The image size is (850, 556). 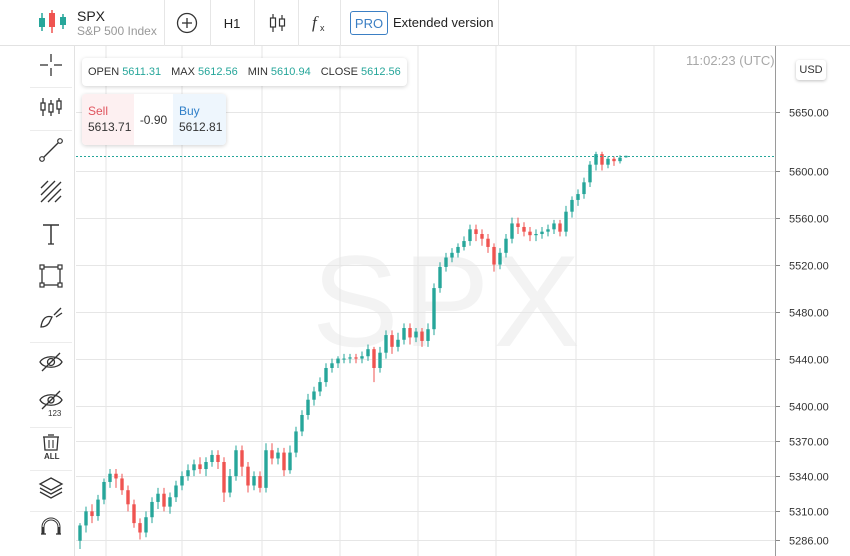 I want to click on buy-price: 5612.81, so click(x=201, y=127).